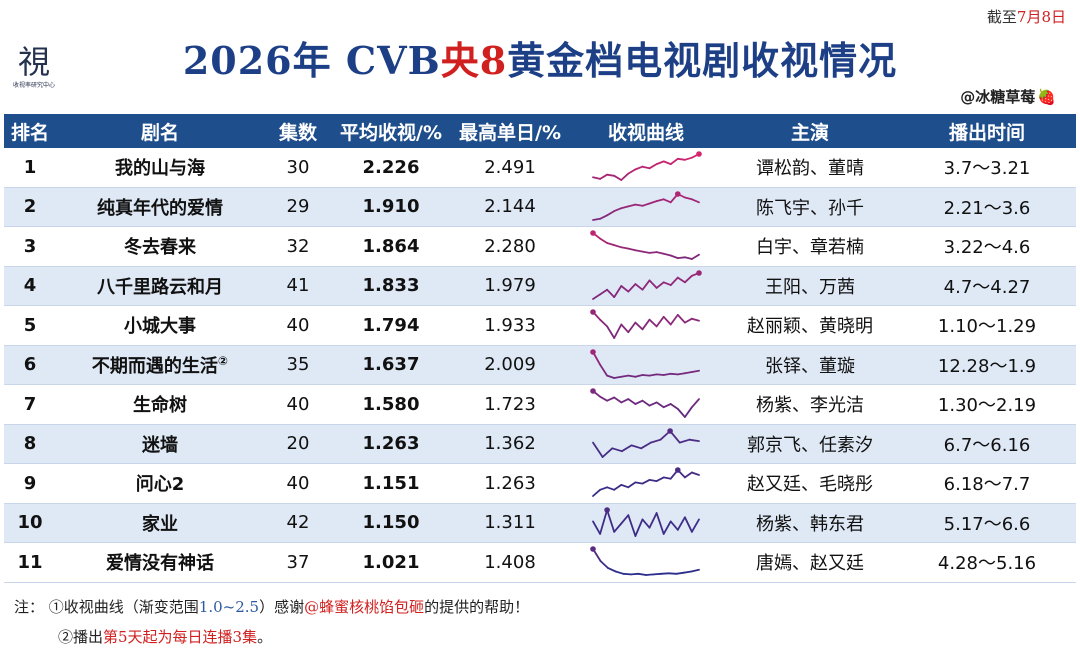 The width and height of the screenshot is (1080, 658). Describe the element at coordinates (391, 444) in the screenshot. I see `row-avg-rating-text: 1.263` at that location.